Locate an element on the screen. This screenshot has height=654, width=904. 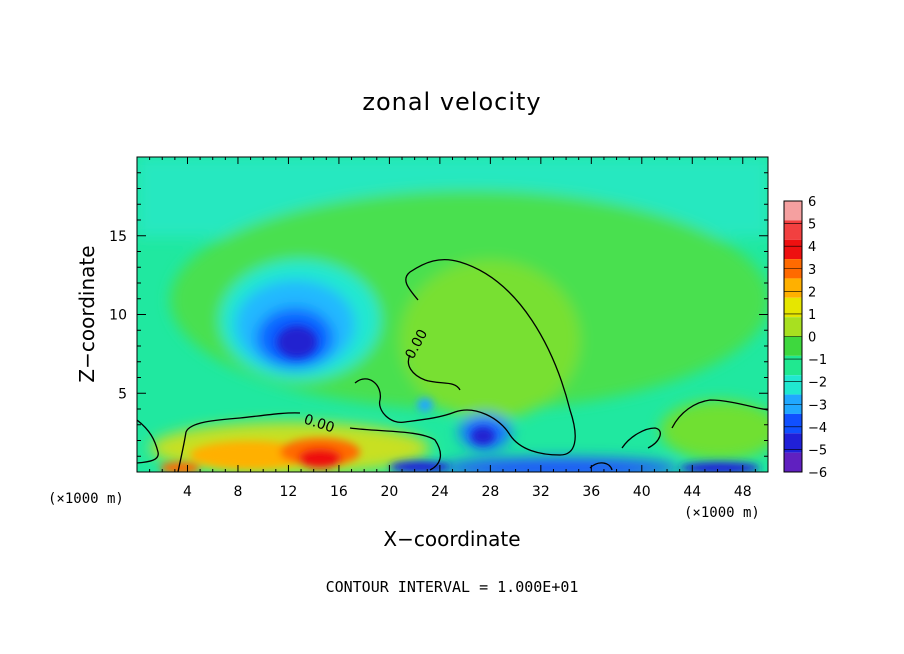
contour-left is located at coordinates (148, 441).